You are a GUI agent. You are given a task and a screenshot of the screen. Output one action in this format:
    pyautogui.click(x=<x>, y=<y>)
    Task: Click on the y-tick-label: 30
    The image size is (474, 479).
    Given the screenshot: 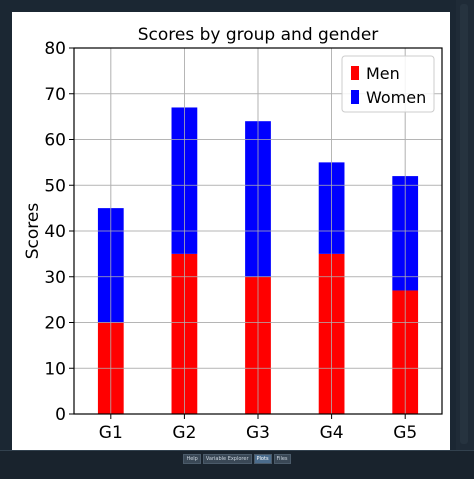 What is the action you would take?
    pyautogui.click(x=55, y=278)
    